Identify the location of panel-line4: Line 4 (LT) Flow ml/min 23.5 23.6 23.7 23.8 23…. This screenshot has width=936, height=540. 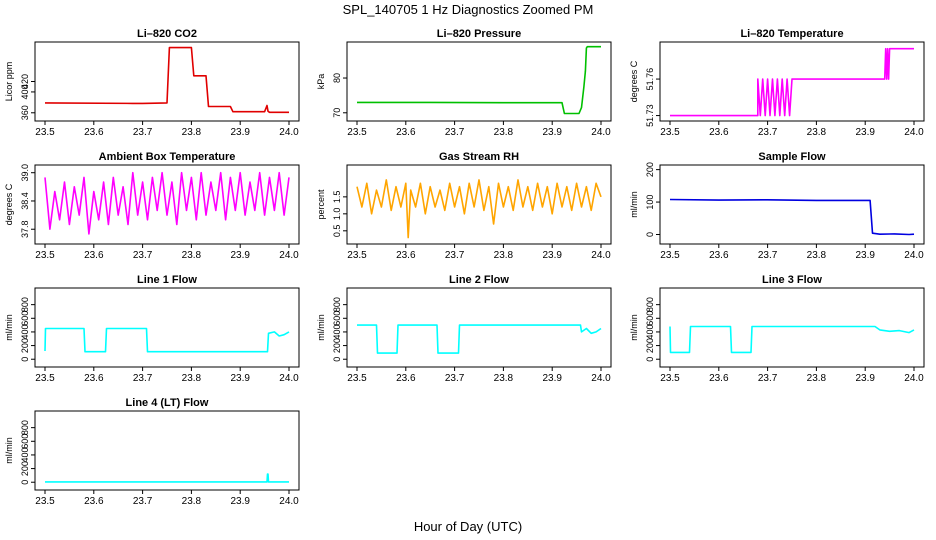
(152, 452).